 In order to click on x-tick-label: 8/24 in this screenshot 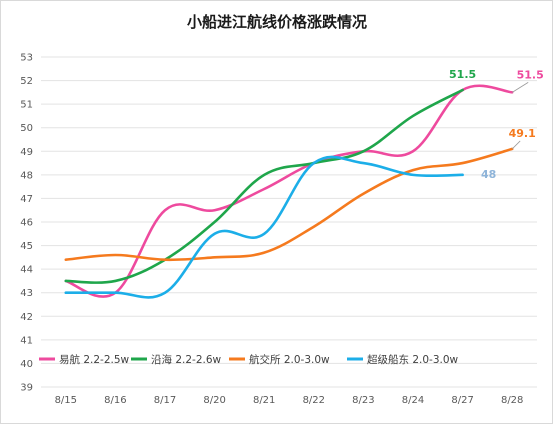, I will do `click(413, 400)`.